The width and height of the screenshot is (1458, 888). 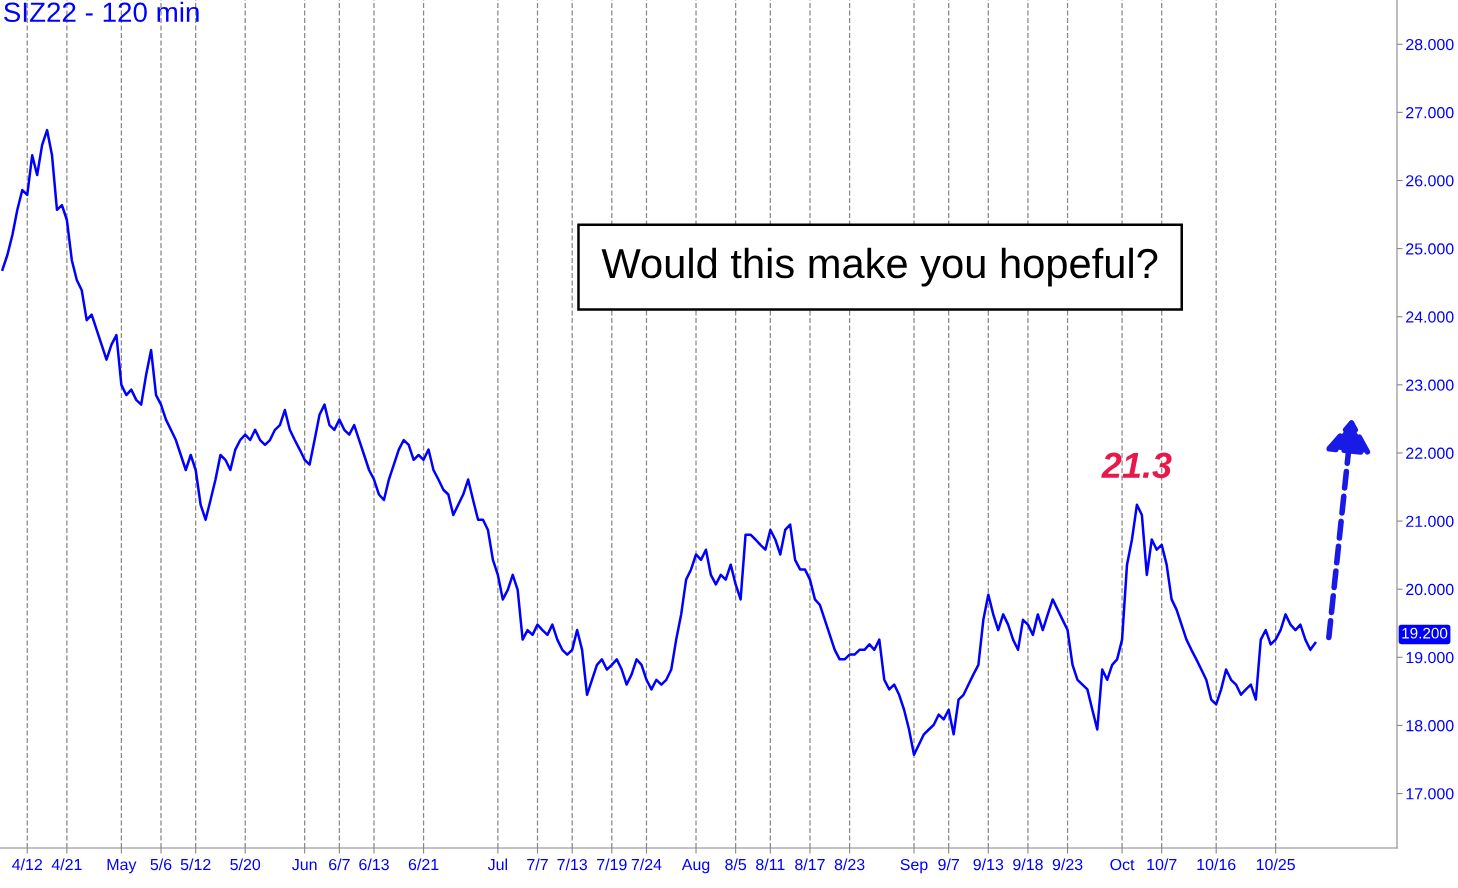 I want to click on y-tick-label: 19.000, so click(x=1430, y=657).